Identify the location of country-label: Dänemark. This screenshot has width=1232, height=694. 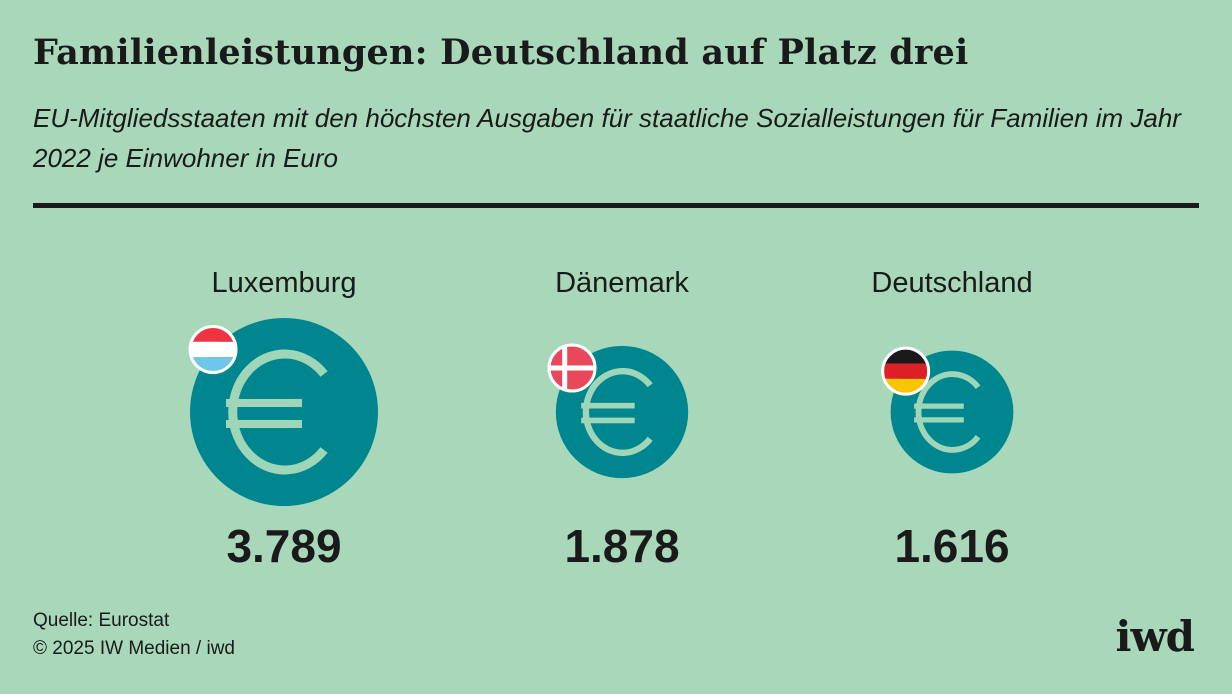
(622, 283).